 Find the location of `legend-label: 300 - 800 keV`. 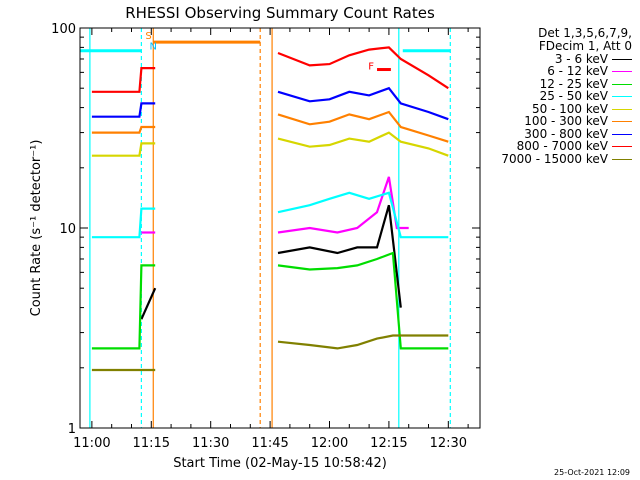

legend-label: 300 - 800 keV is located at coordinates (566, 133).